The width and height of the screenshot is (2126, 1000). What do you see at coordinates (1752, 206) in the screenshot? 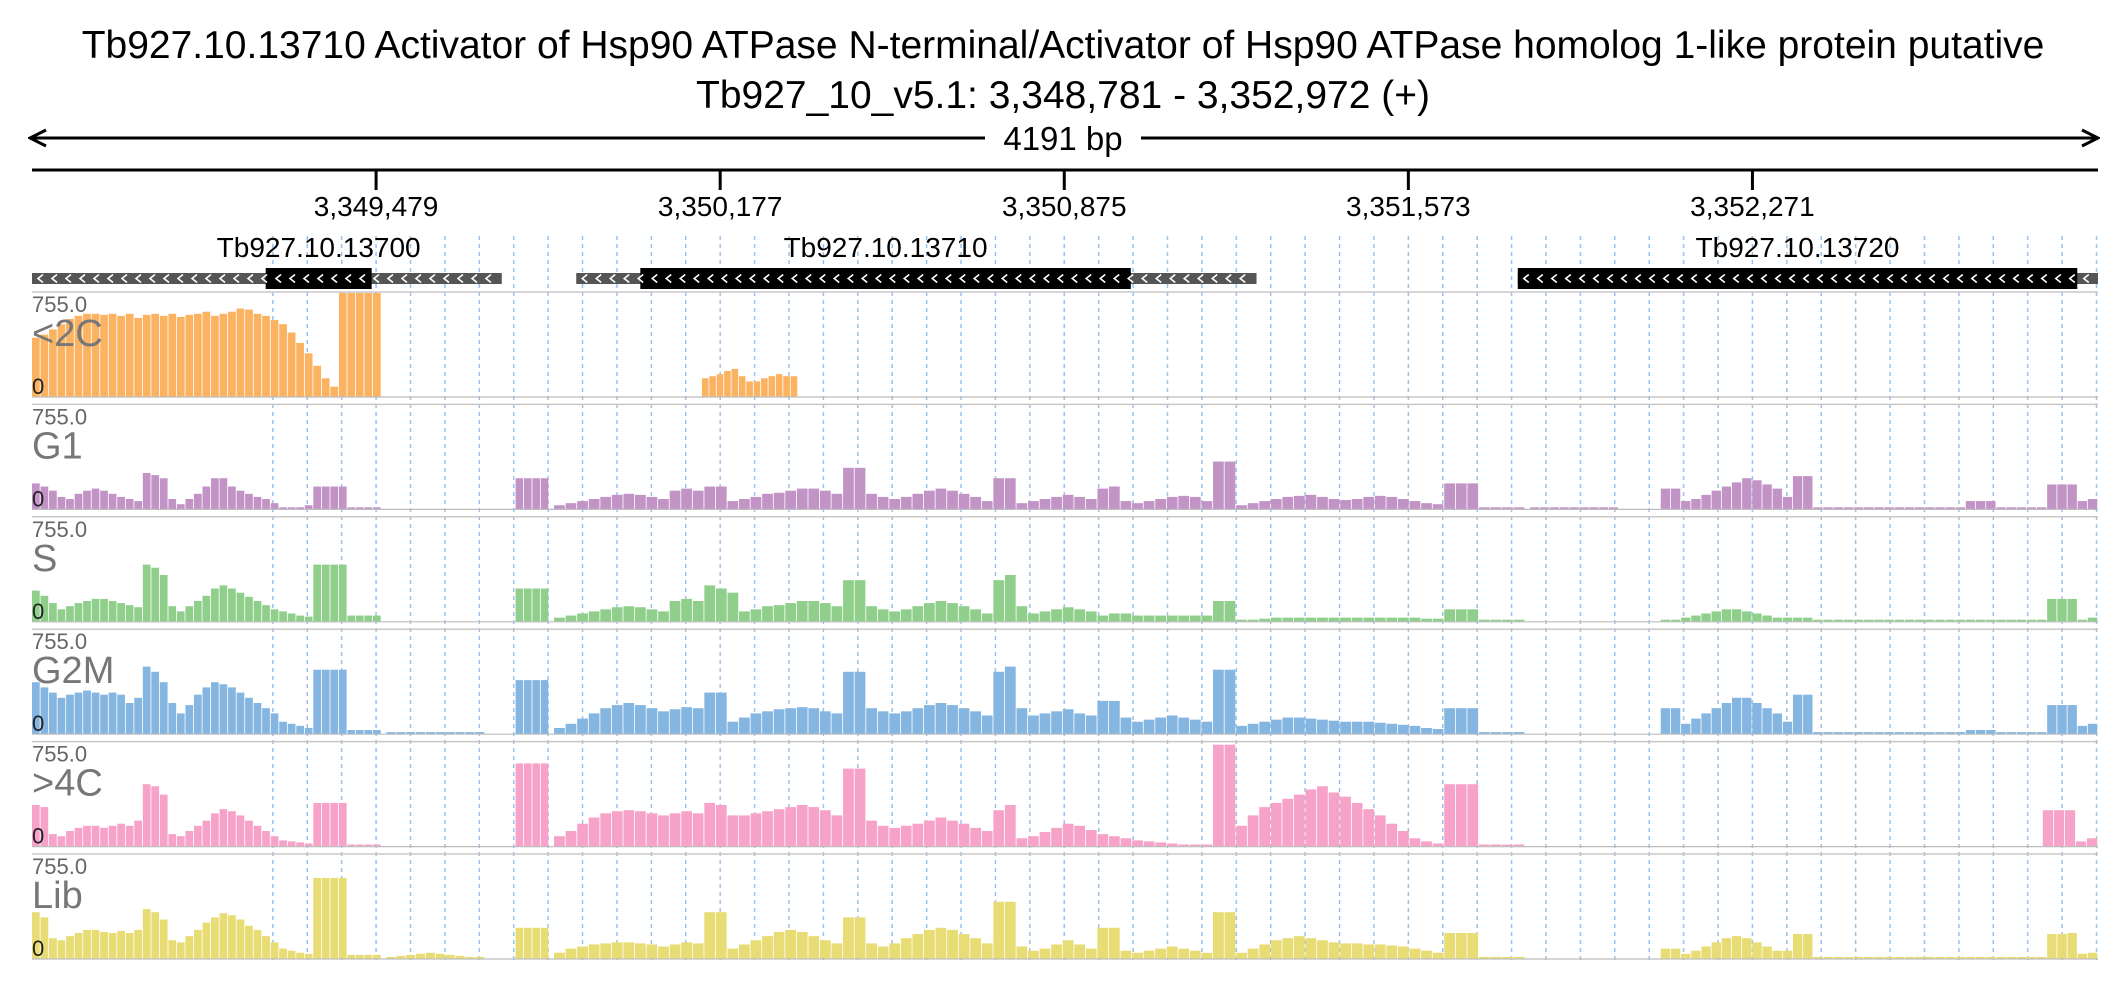
I see `ruler-tick-label: 3,352,271` at bounding box center [1752, 206].